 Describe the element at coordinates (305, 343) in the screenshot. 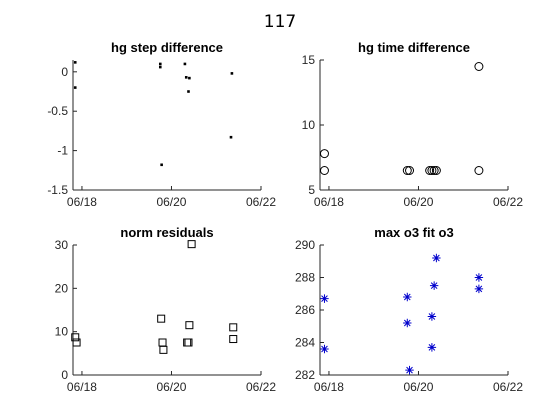

I see `y-tick-label: 284` at that location.